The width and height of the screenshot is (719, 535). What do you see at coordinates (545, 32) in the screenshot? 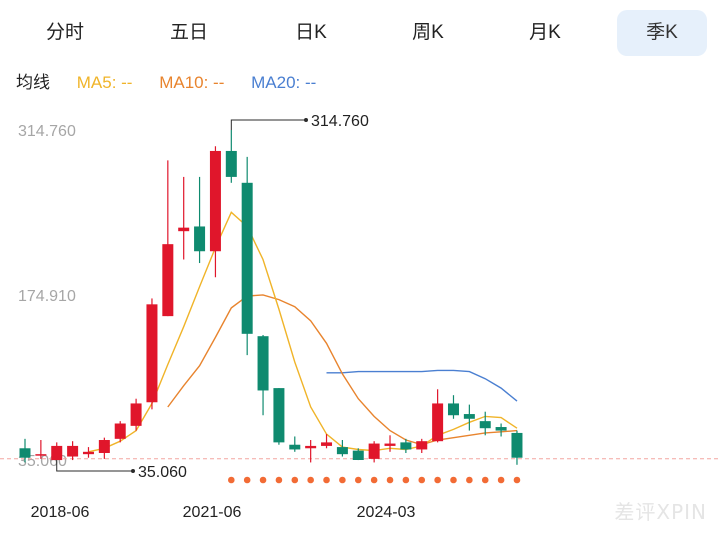
I see `tab-monthly-k: 月K` at bounding box center [545, 32].